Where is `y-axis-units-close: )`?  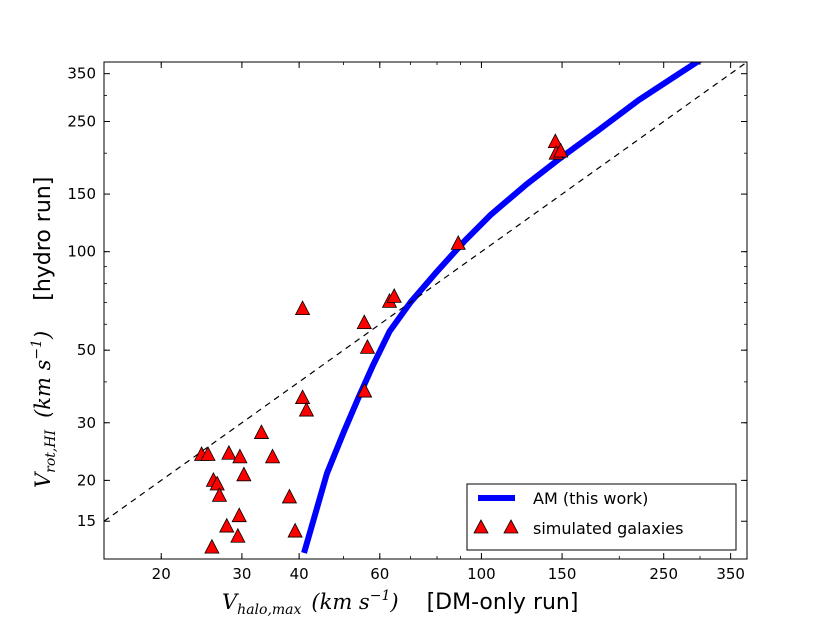 y-axis-units-close: ) is located at coordinates (43, 335).